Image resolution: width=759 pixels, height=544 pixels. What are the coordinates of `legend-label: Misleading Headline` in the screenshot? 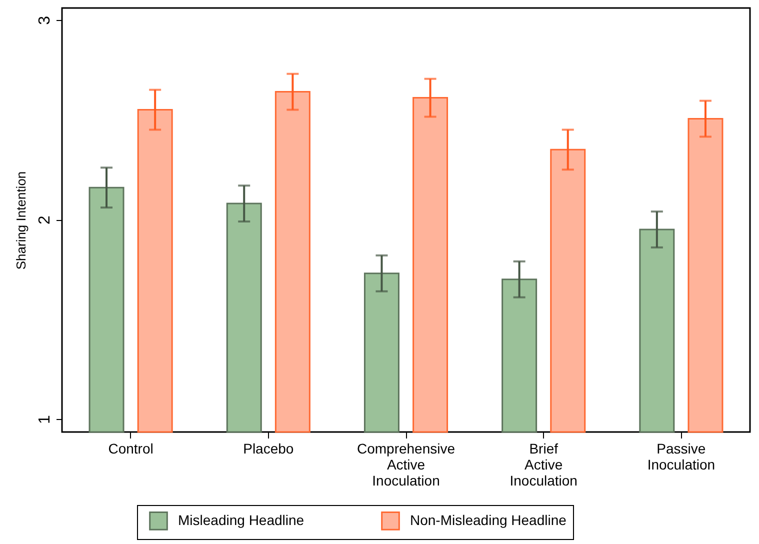 It's located at (241, 520).